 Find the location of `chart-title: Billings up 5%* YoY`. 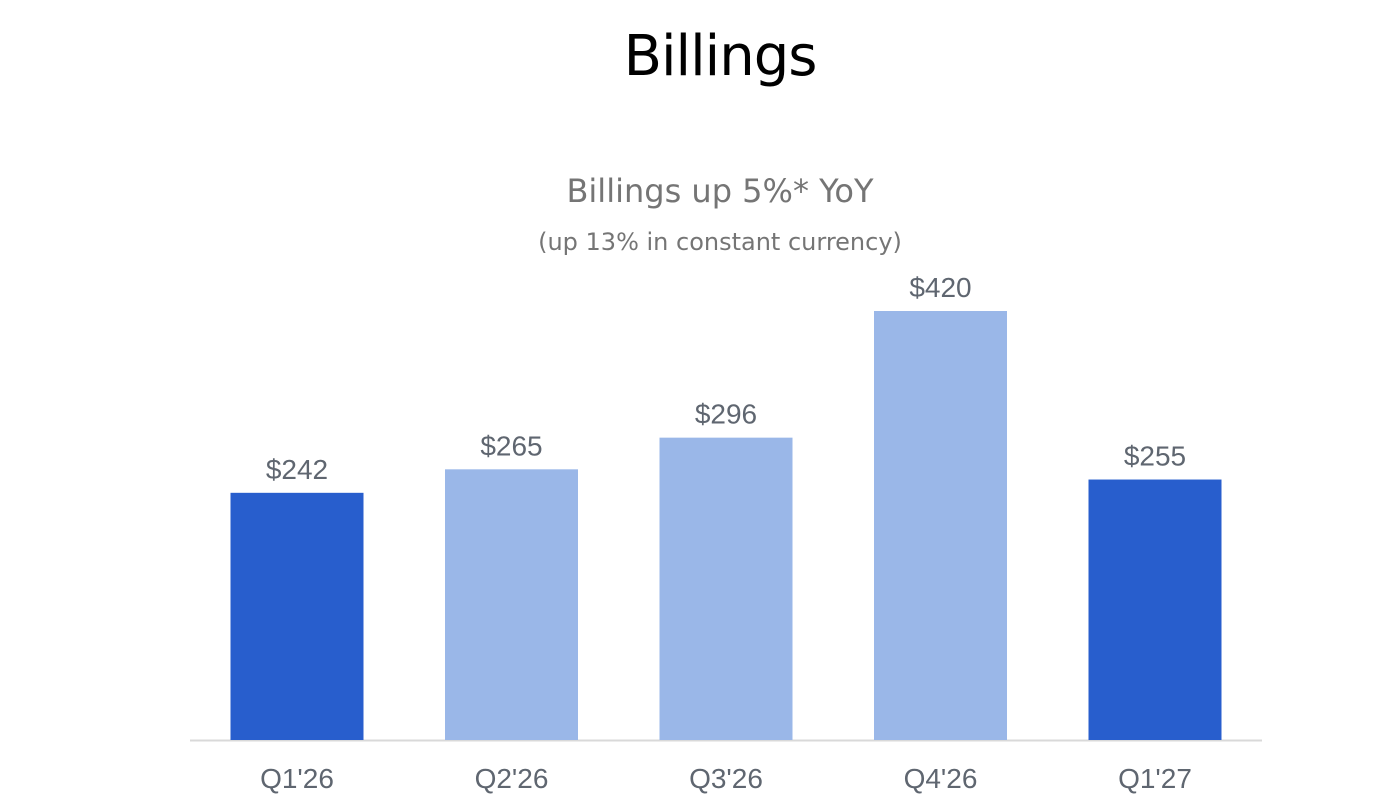

chart-title: Billings up 5%* YoY is located at coordinates (720, 191).